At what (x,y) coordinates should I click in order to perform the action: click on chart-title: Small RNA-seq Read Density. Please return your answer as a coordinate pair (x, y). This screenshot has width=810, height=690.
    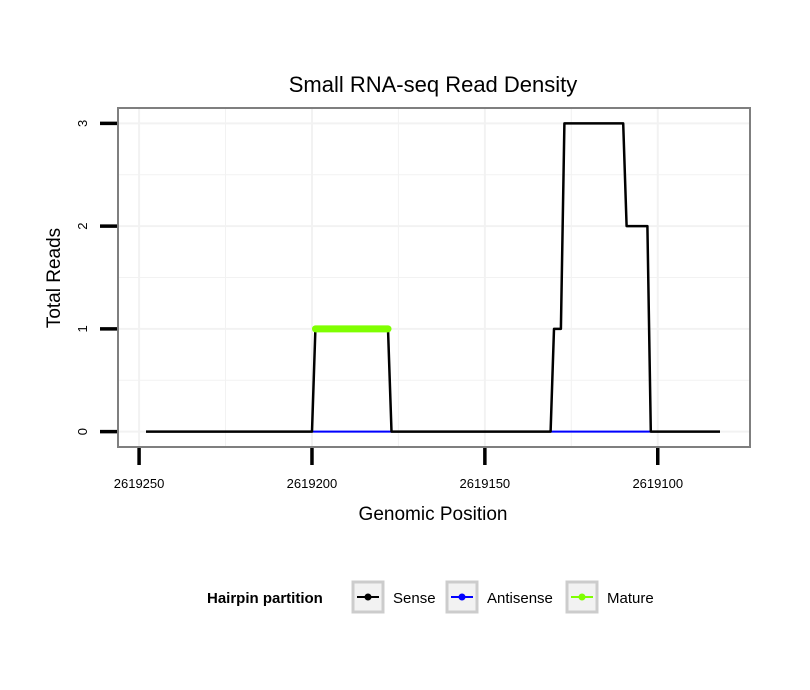
    Looking at the image, I should click on (433, 84).